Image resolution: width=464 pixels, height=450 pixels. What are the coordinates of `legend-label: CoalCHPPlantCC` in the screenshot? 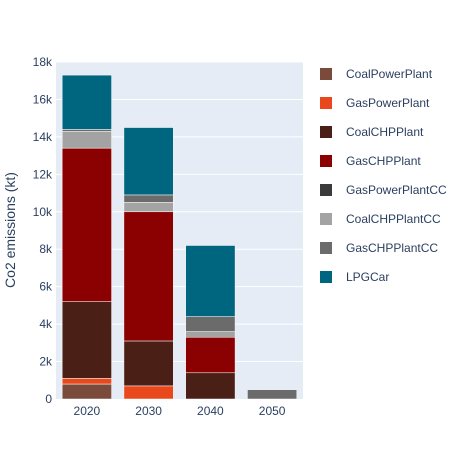 It's located at (393, 219).